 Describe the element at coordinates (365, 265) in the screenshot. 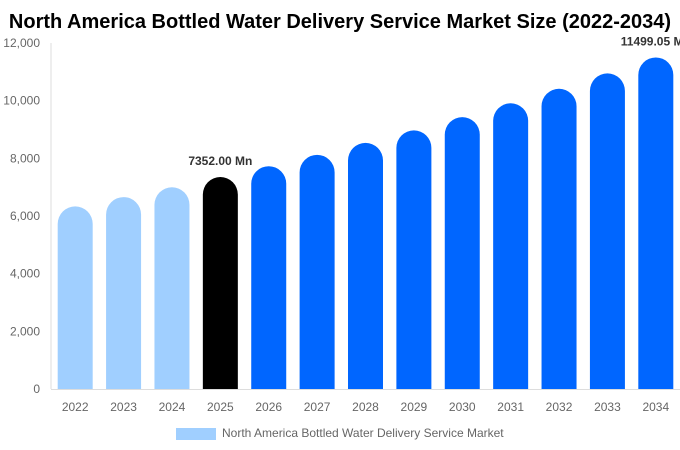

I see `bar-2028` at that location.